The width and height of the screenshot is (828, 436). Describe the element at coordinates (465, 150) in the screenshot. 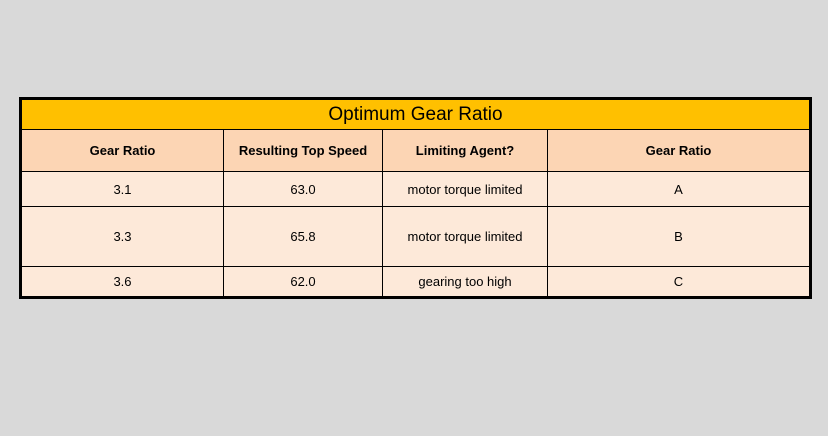

I see `header-limiting-agent: Limiting Agent?` at that location.